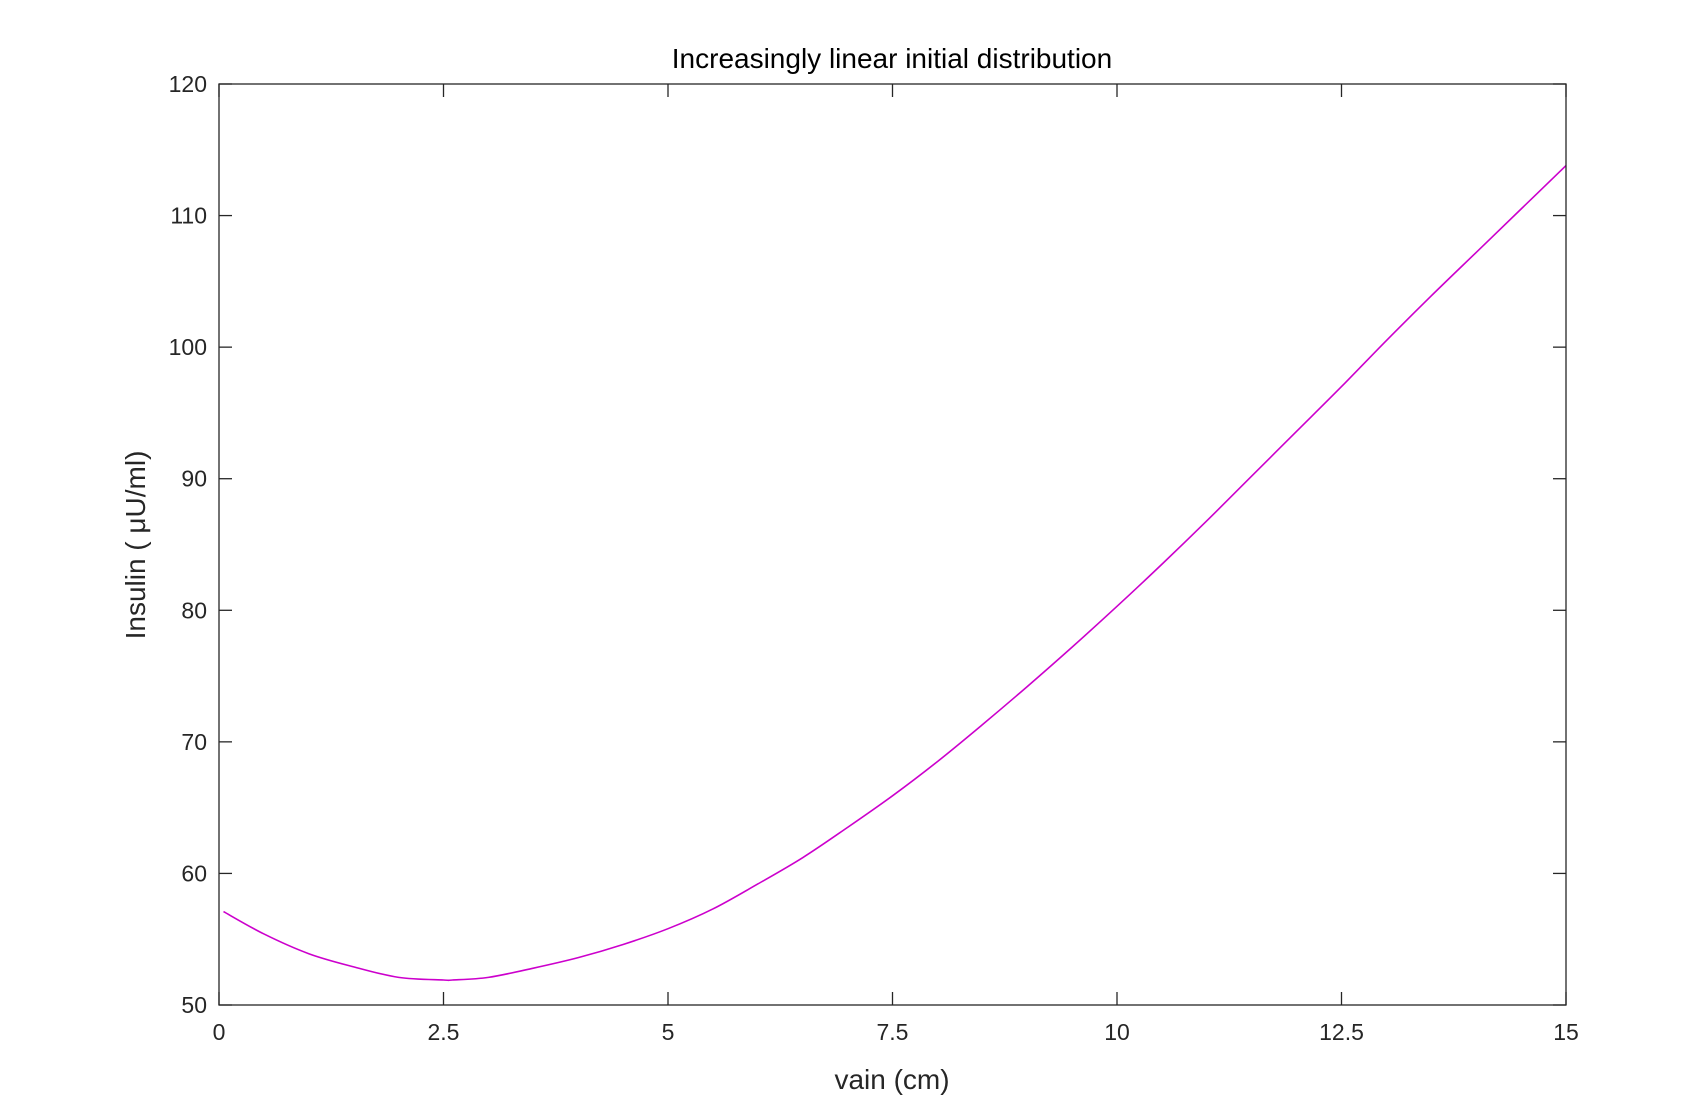 Image resolution: width=1700 pixels, height=1120 pixels. What do you see at coordinates (194, 610) in the screenshot?
I see `y-tick-label: 80` at bounding box center [194, 610].